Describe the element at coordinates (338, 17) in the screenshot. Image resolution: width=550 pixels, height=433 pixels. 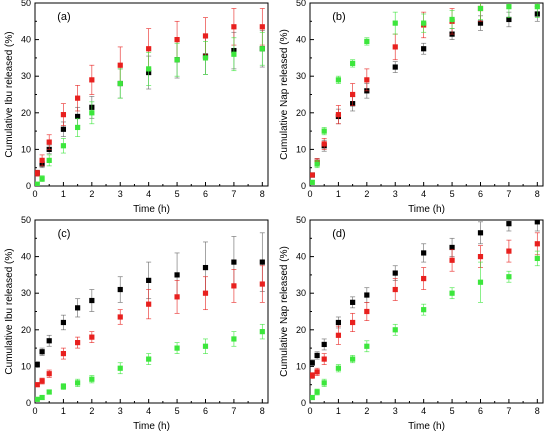
I see `panel-label: (b)` at that location.